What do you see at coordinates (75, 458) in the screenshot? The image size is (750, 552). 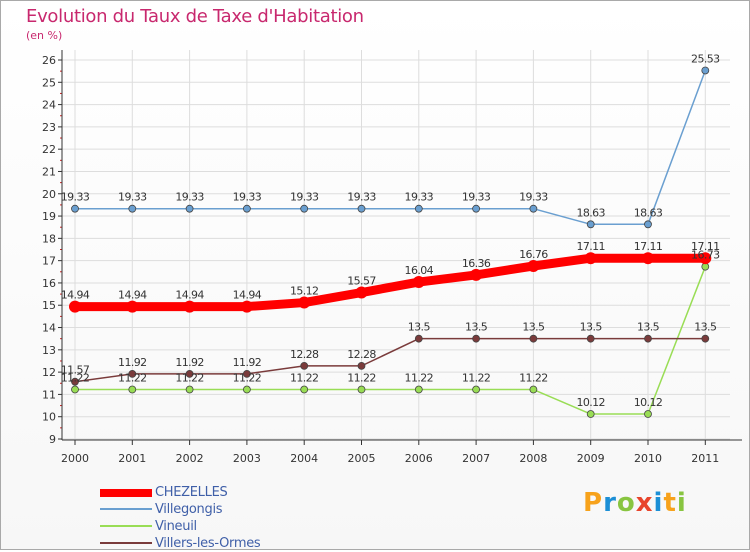 I see `x-tick-label: 2000` at bounding box center [75, 458].